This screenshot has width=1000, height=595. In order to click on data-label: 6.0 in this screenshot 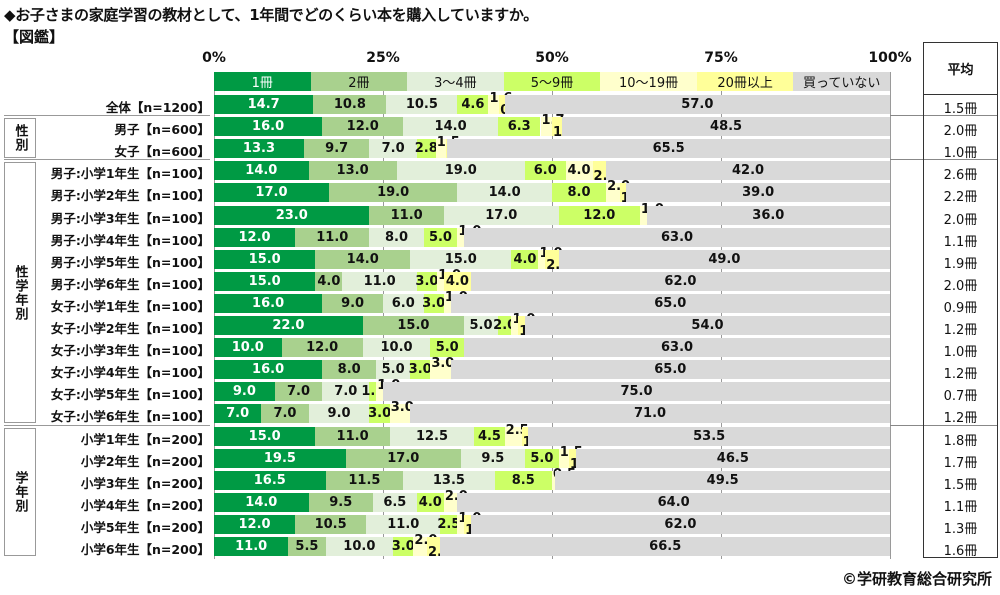, I will do `click(403, 303)`.